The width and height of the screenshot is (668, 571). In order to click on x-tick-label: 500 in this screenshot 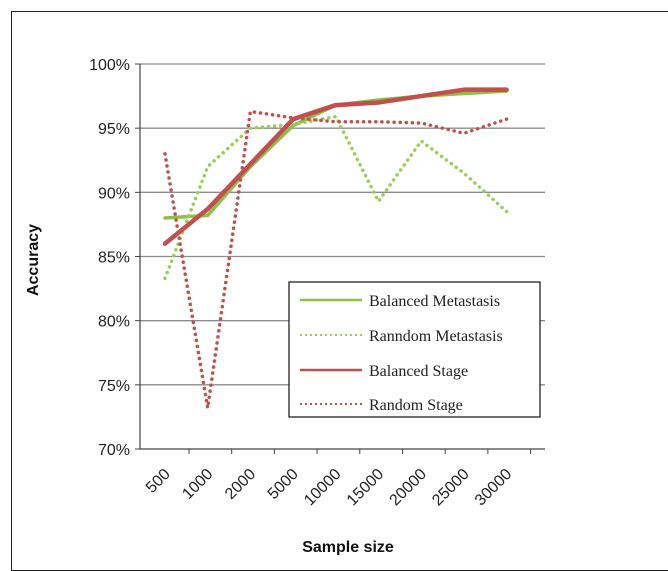, I will do `click(158, 481)`.